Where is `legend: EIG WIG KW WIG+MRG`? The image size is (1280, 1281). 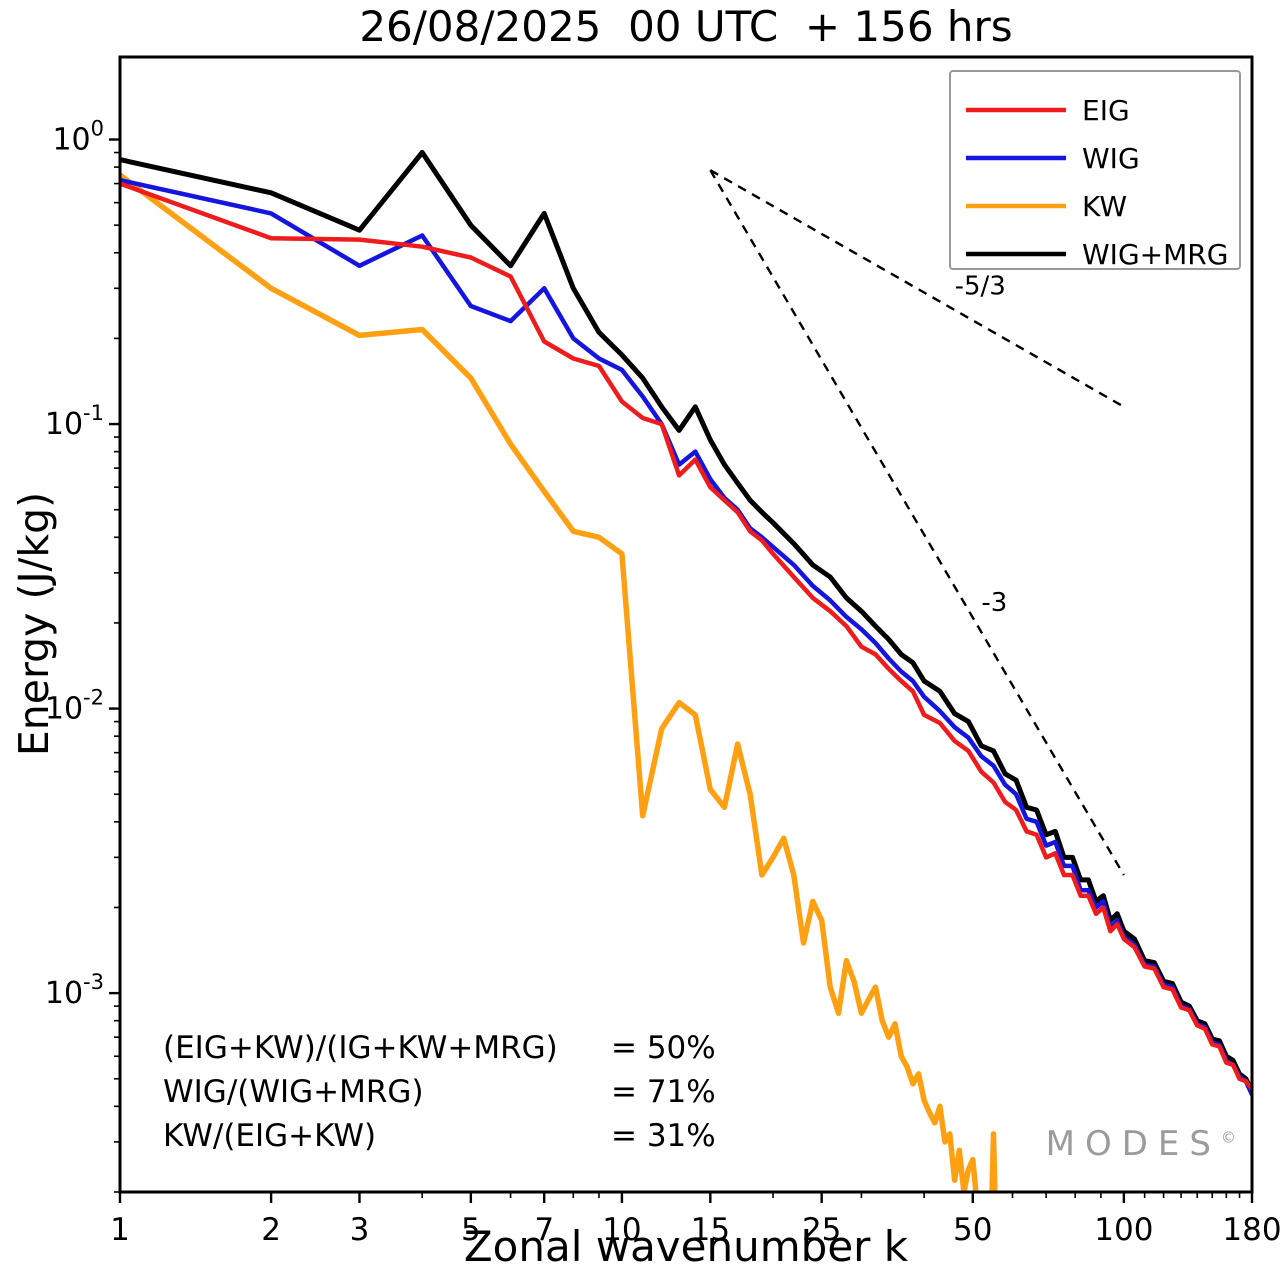 legend: EIG WIG KW WIG+MRG is located at coordinates (1095, 170).